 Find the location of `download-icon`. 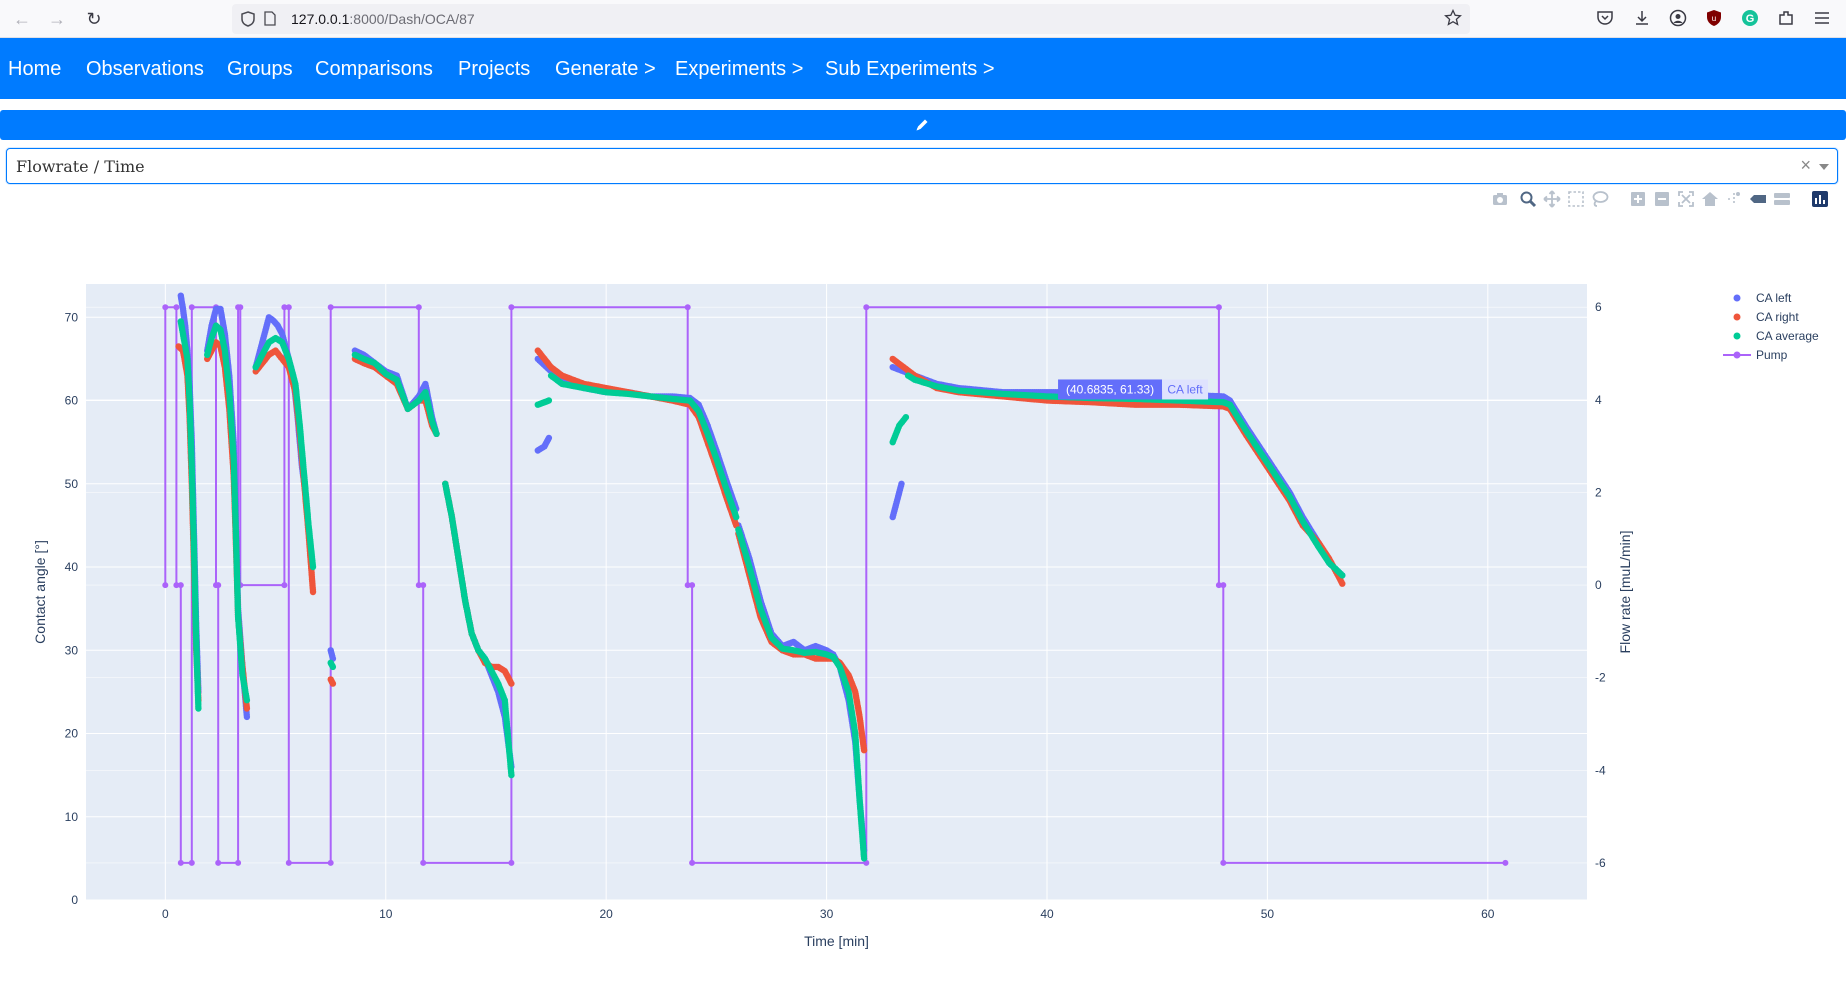

download-icon is located at coordinates (1642, 18).